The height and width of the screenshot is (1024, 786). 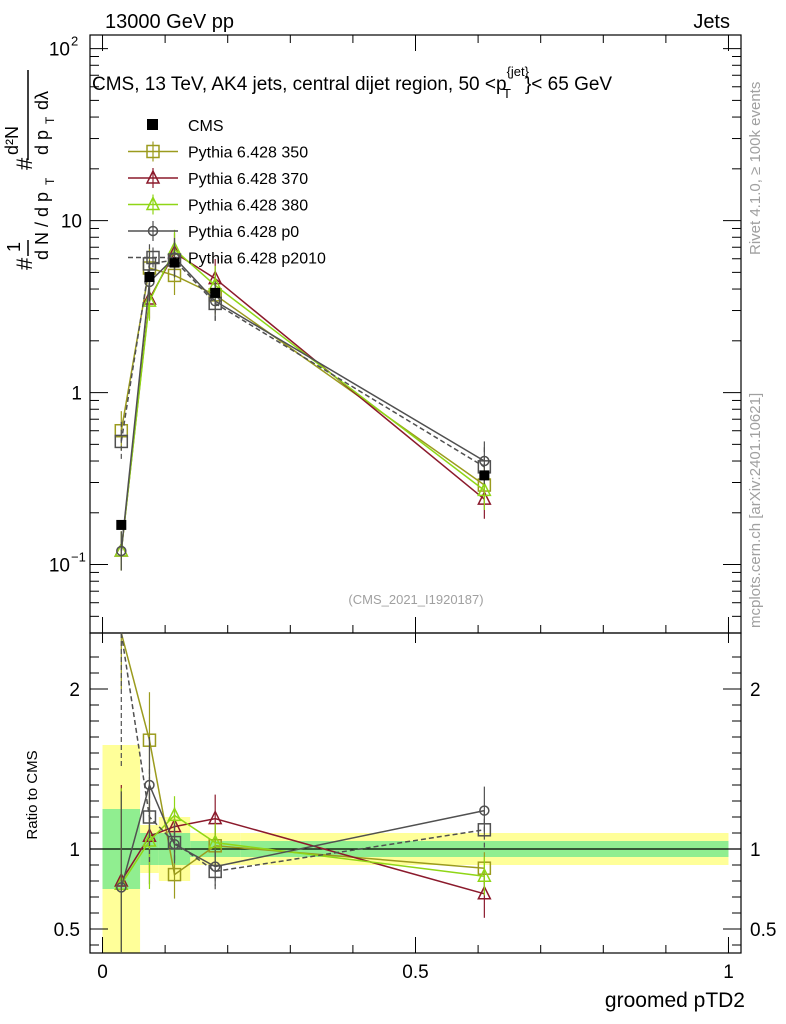 I want to click on legend-entry: Pythia 6.428 p0, so click(x=213, y=231).